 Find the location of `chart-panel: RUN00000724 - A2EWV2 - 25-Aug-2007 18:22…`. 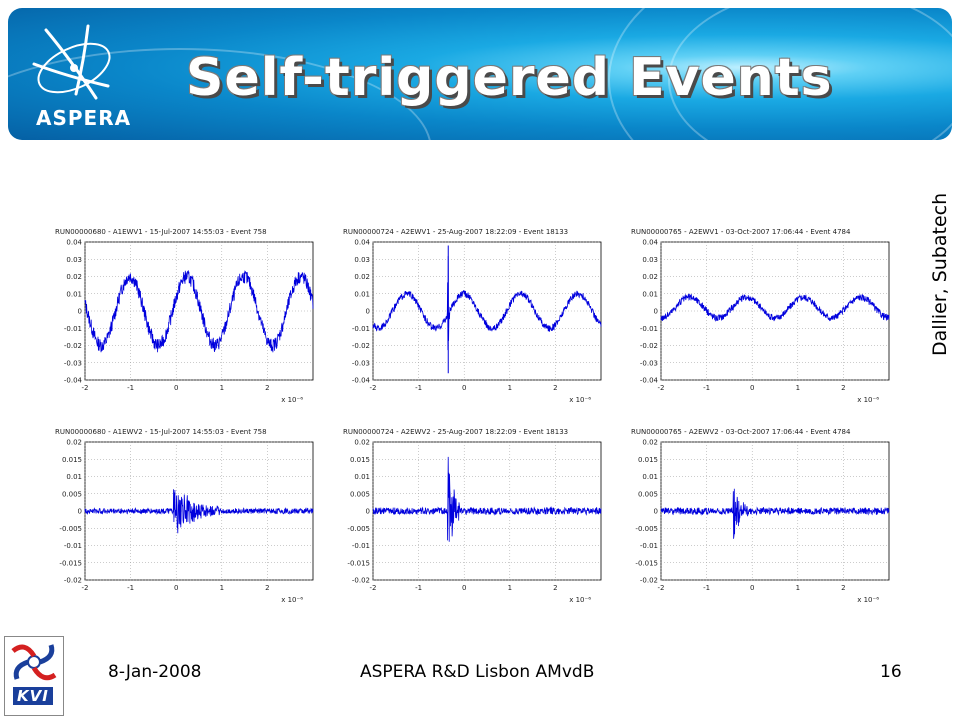

chart-panel: RUN00000724 - A2EWV2 - 25-Aug-2007 18:22… is located at coordinates (478, 523).